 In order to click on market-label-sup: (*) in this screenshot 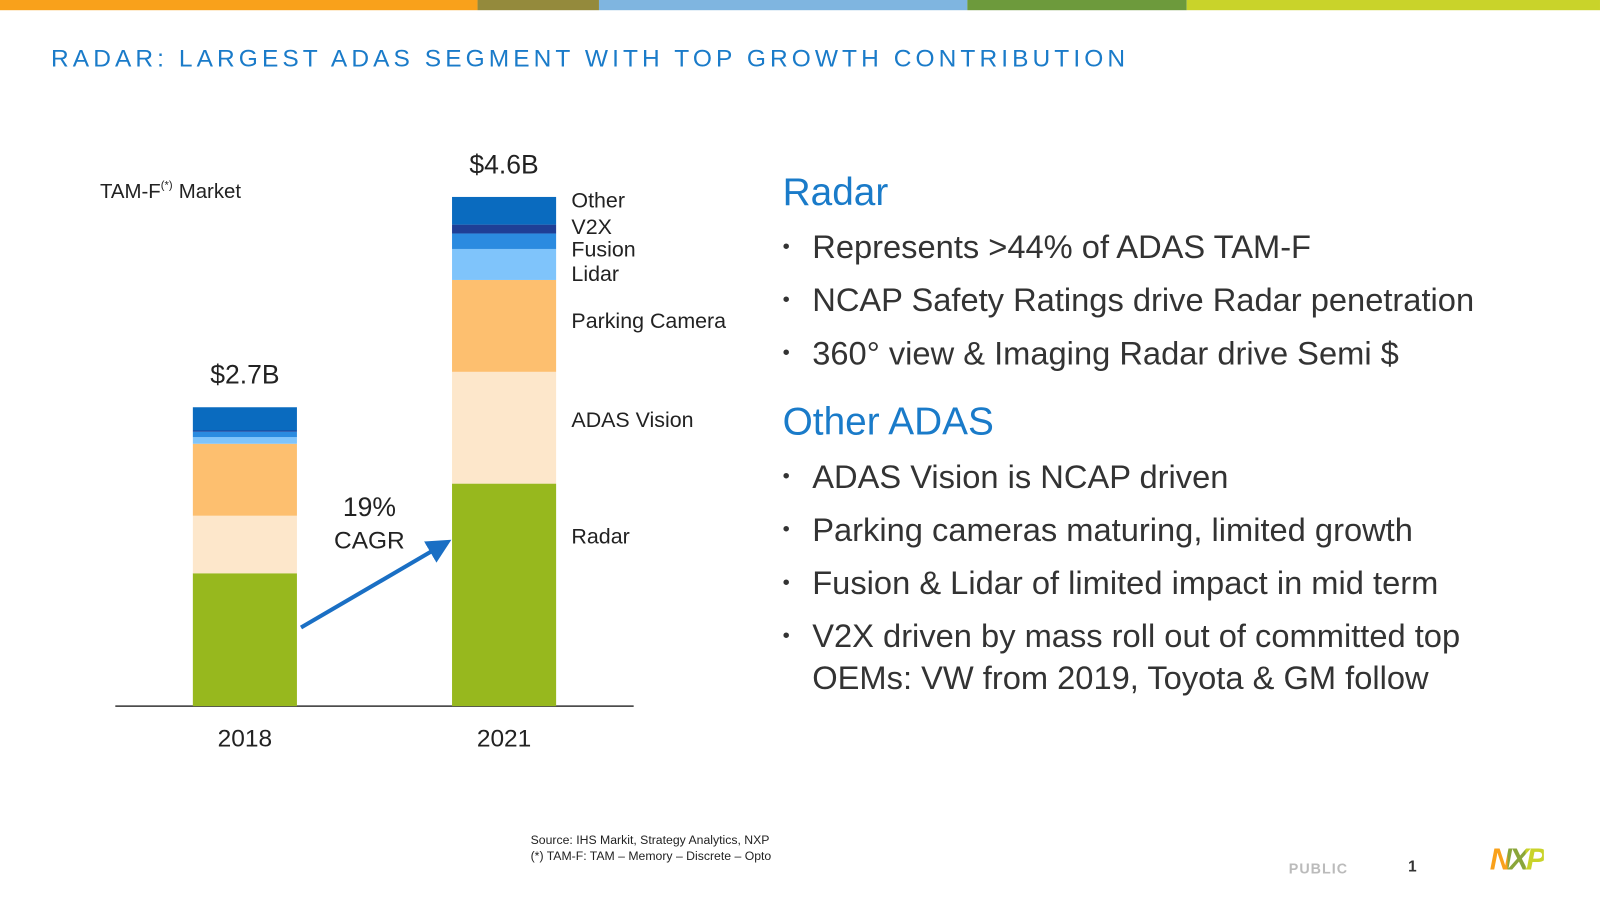, I will do `click(167, 186)`.